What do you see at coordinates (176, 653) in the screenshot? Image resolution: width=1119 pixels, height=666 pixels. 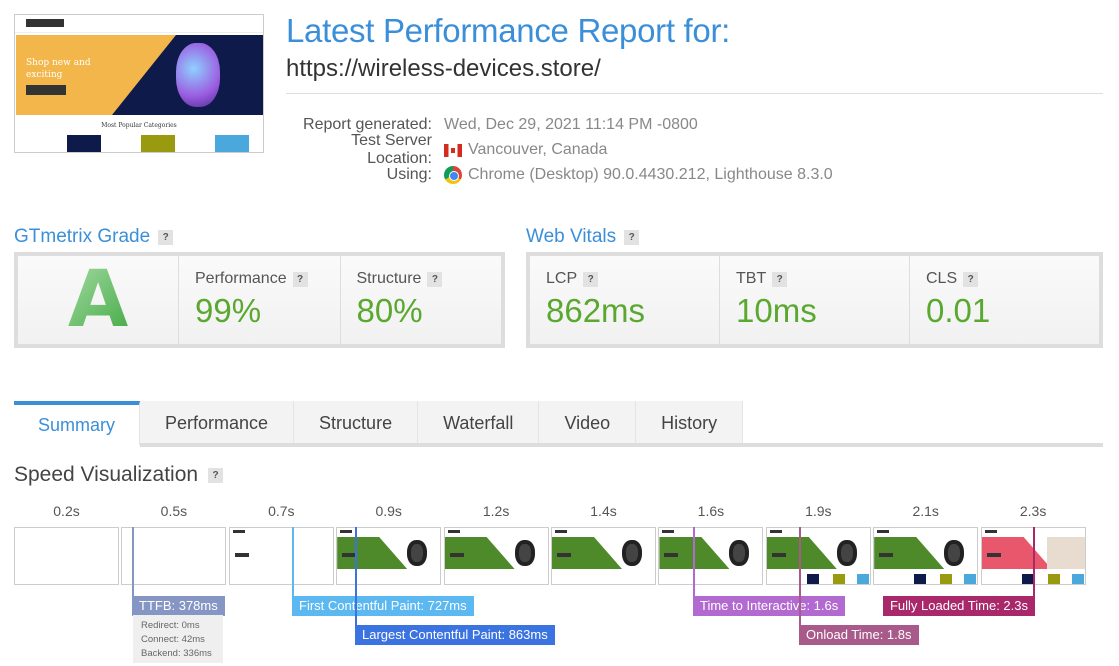 I see `ttfb-backend: Backend: 336ms` at bounding box center [176, 653].